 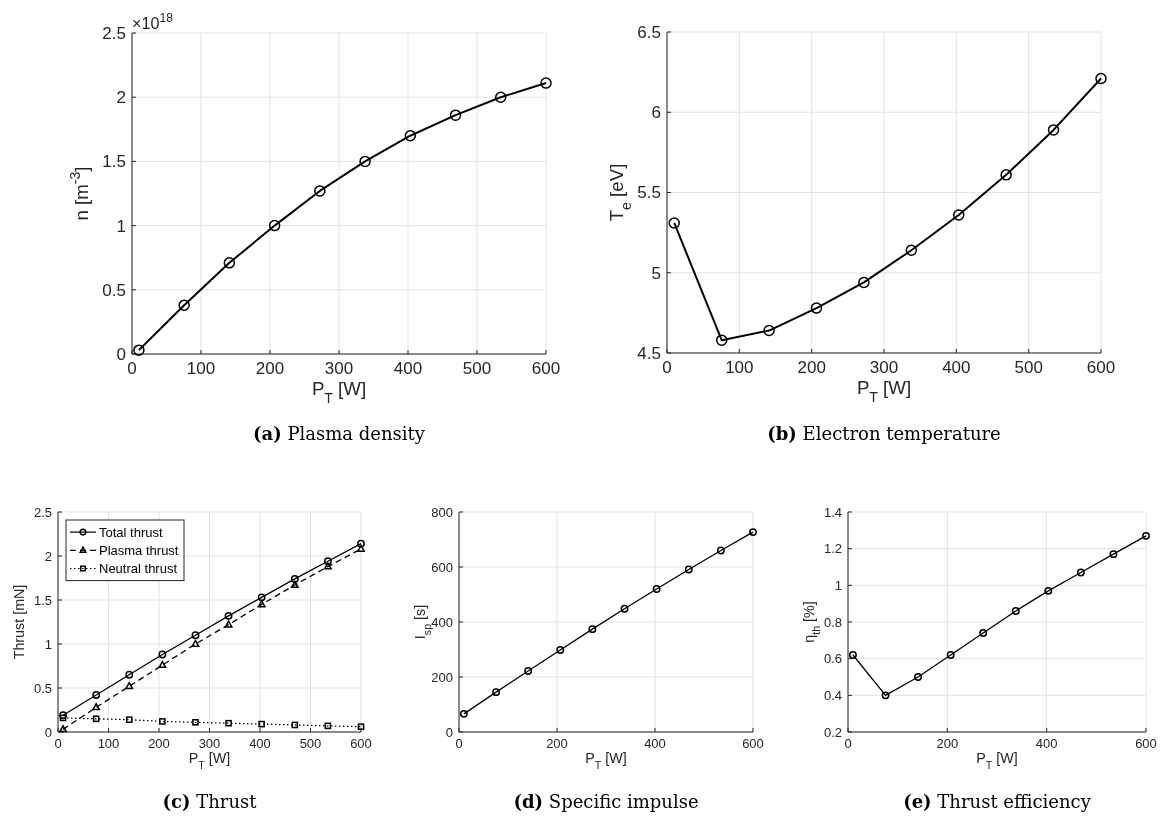 I want to click on y-tick-label: 1.4, so click(x=832, y=512).